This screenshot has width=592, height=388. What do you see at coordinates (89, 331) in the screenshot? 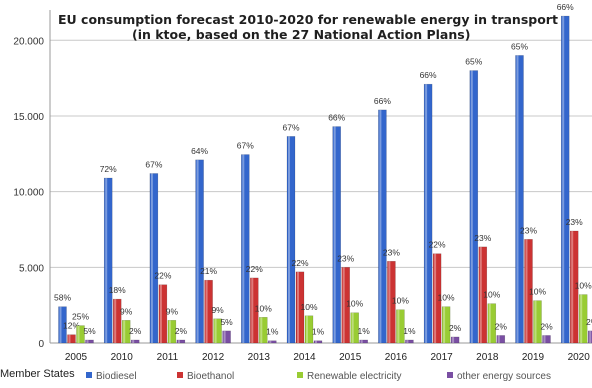
I see `data-label: 5%` at bounding box center [89, 331].